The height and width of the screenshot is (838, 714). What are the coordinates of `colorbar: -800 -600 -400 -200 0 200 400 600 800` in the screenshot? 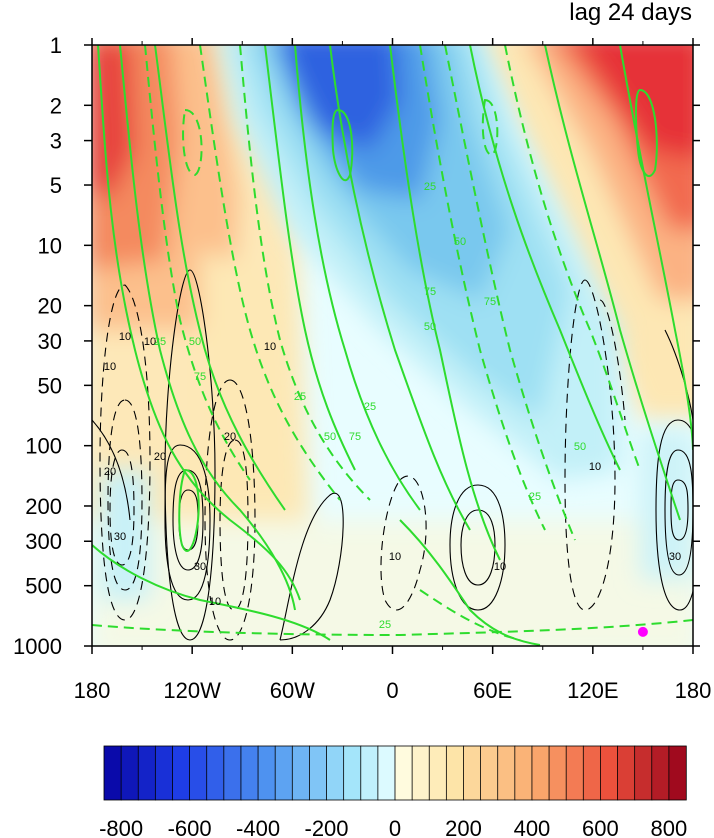 It's located at (393, 791).